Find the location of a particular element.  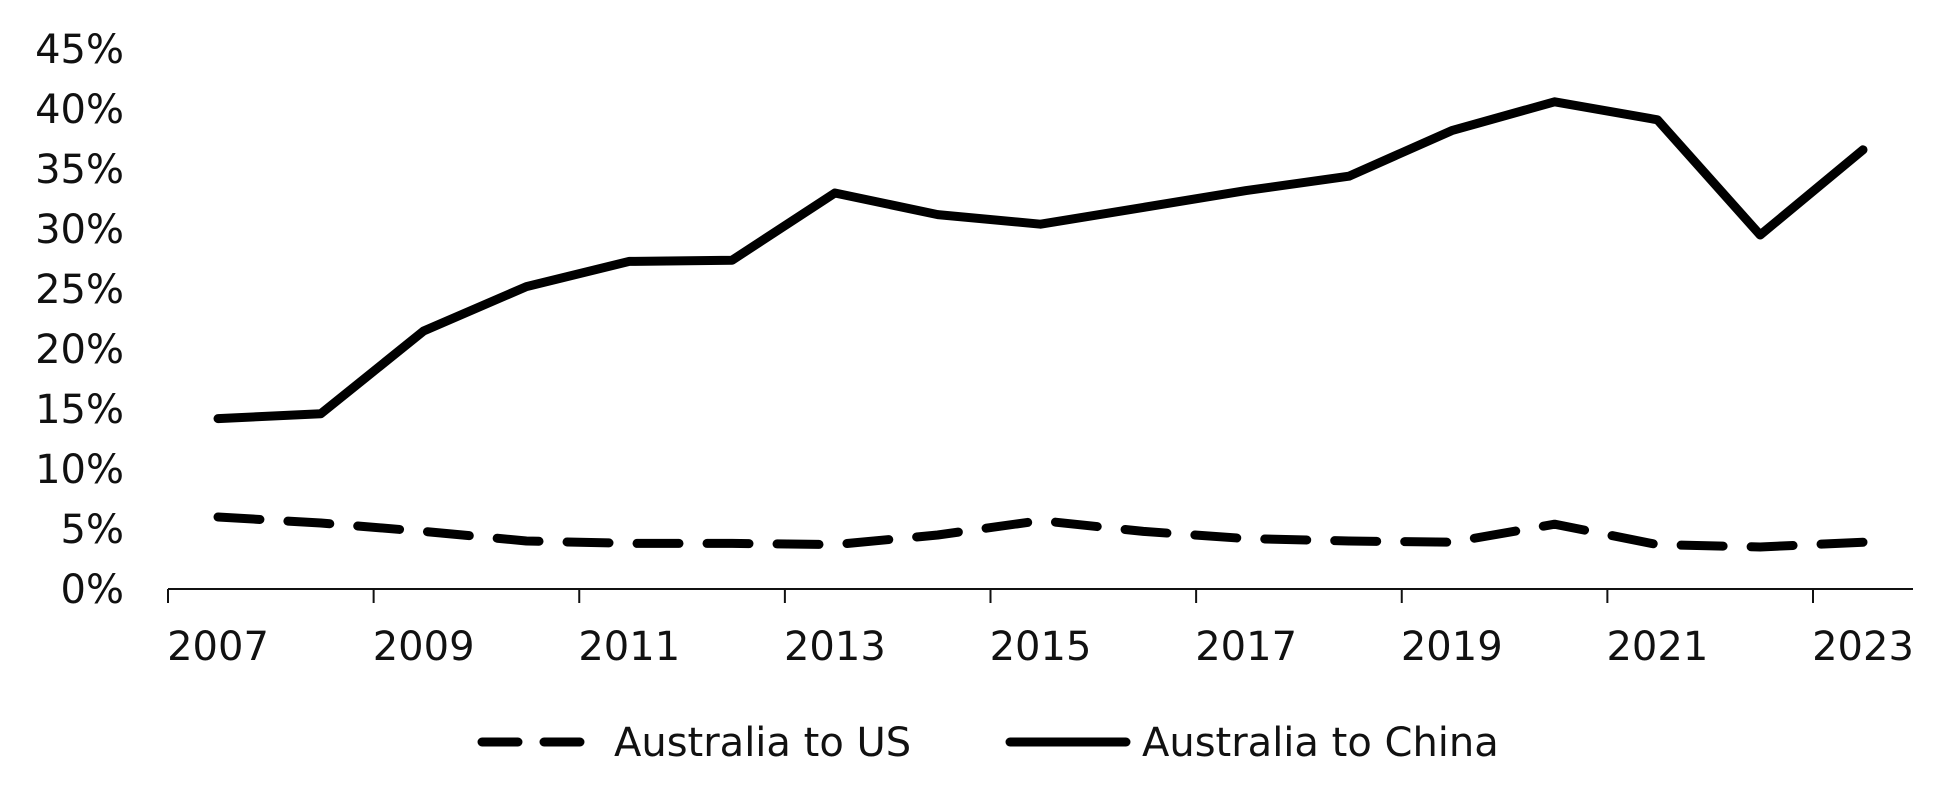

y-tick-label: 10% is located at coordinates (79, 470).